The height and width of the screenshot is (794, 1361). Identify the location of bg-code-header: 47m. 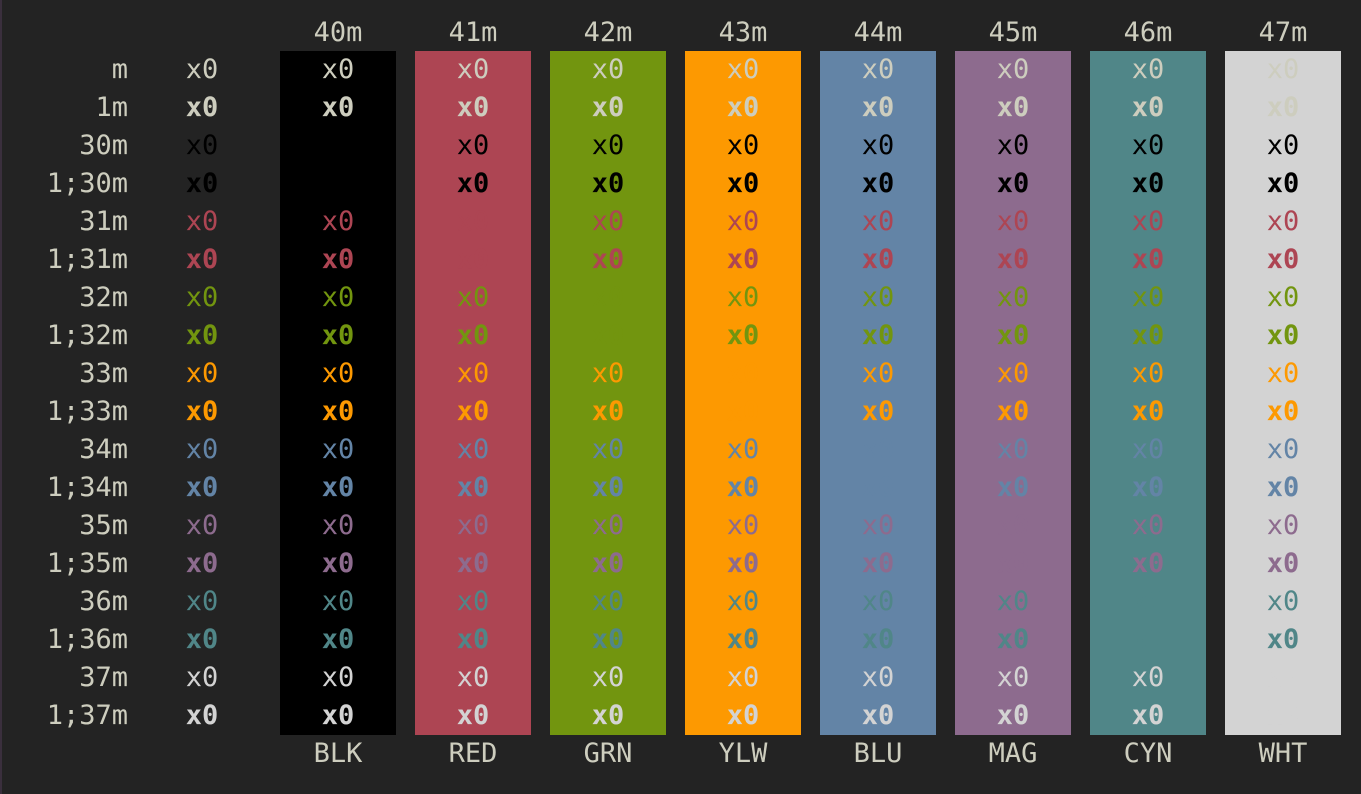
(1283, 32).